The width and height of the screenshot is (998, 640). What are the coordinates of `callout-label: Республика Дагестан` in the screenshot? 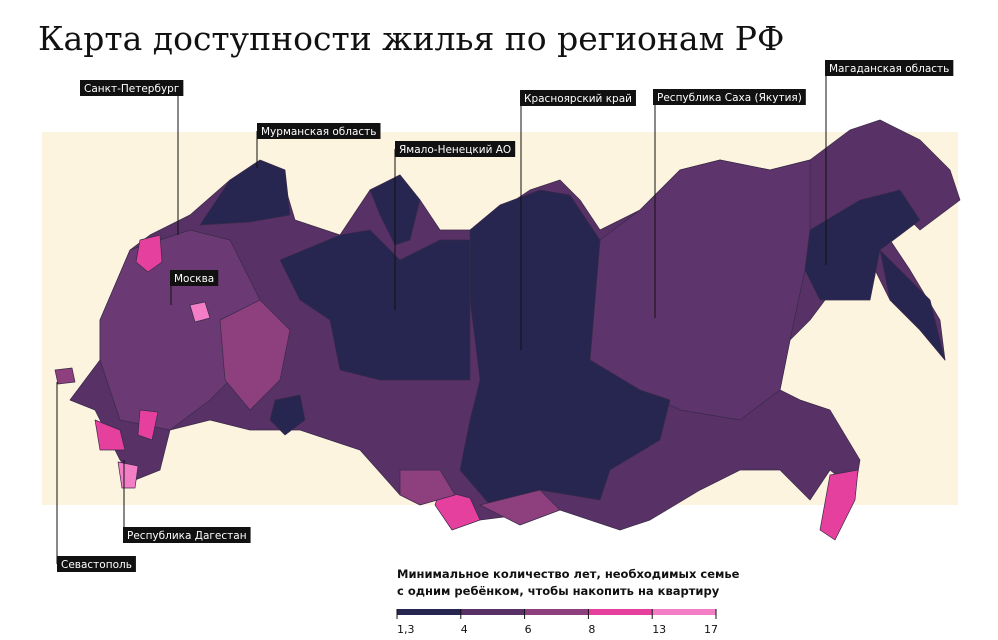 It's located at (187, 536).